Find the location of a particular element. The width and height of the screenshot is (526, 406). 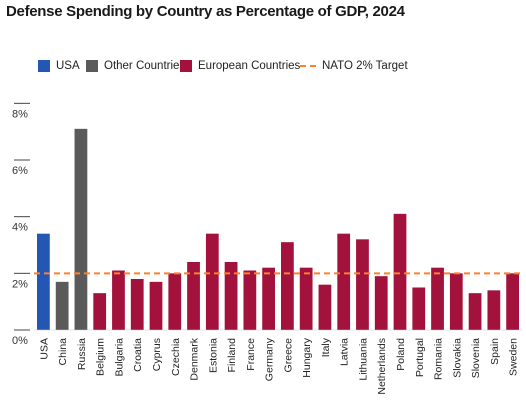

bar-lithuania is located at coordinates (362, 284).